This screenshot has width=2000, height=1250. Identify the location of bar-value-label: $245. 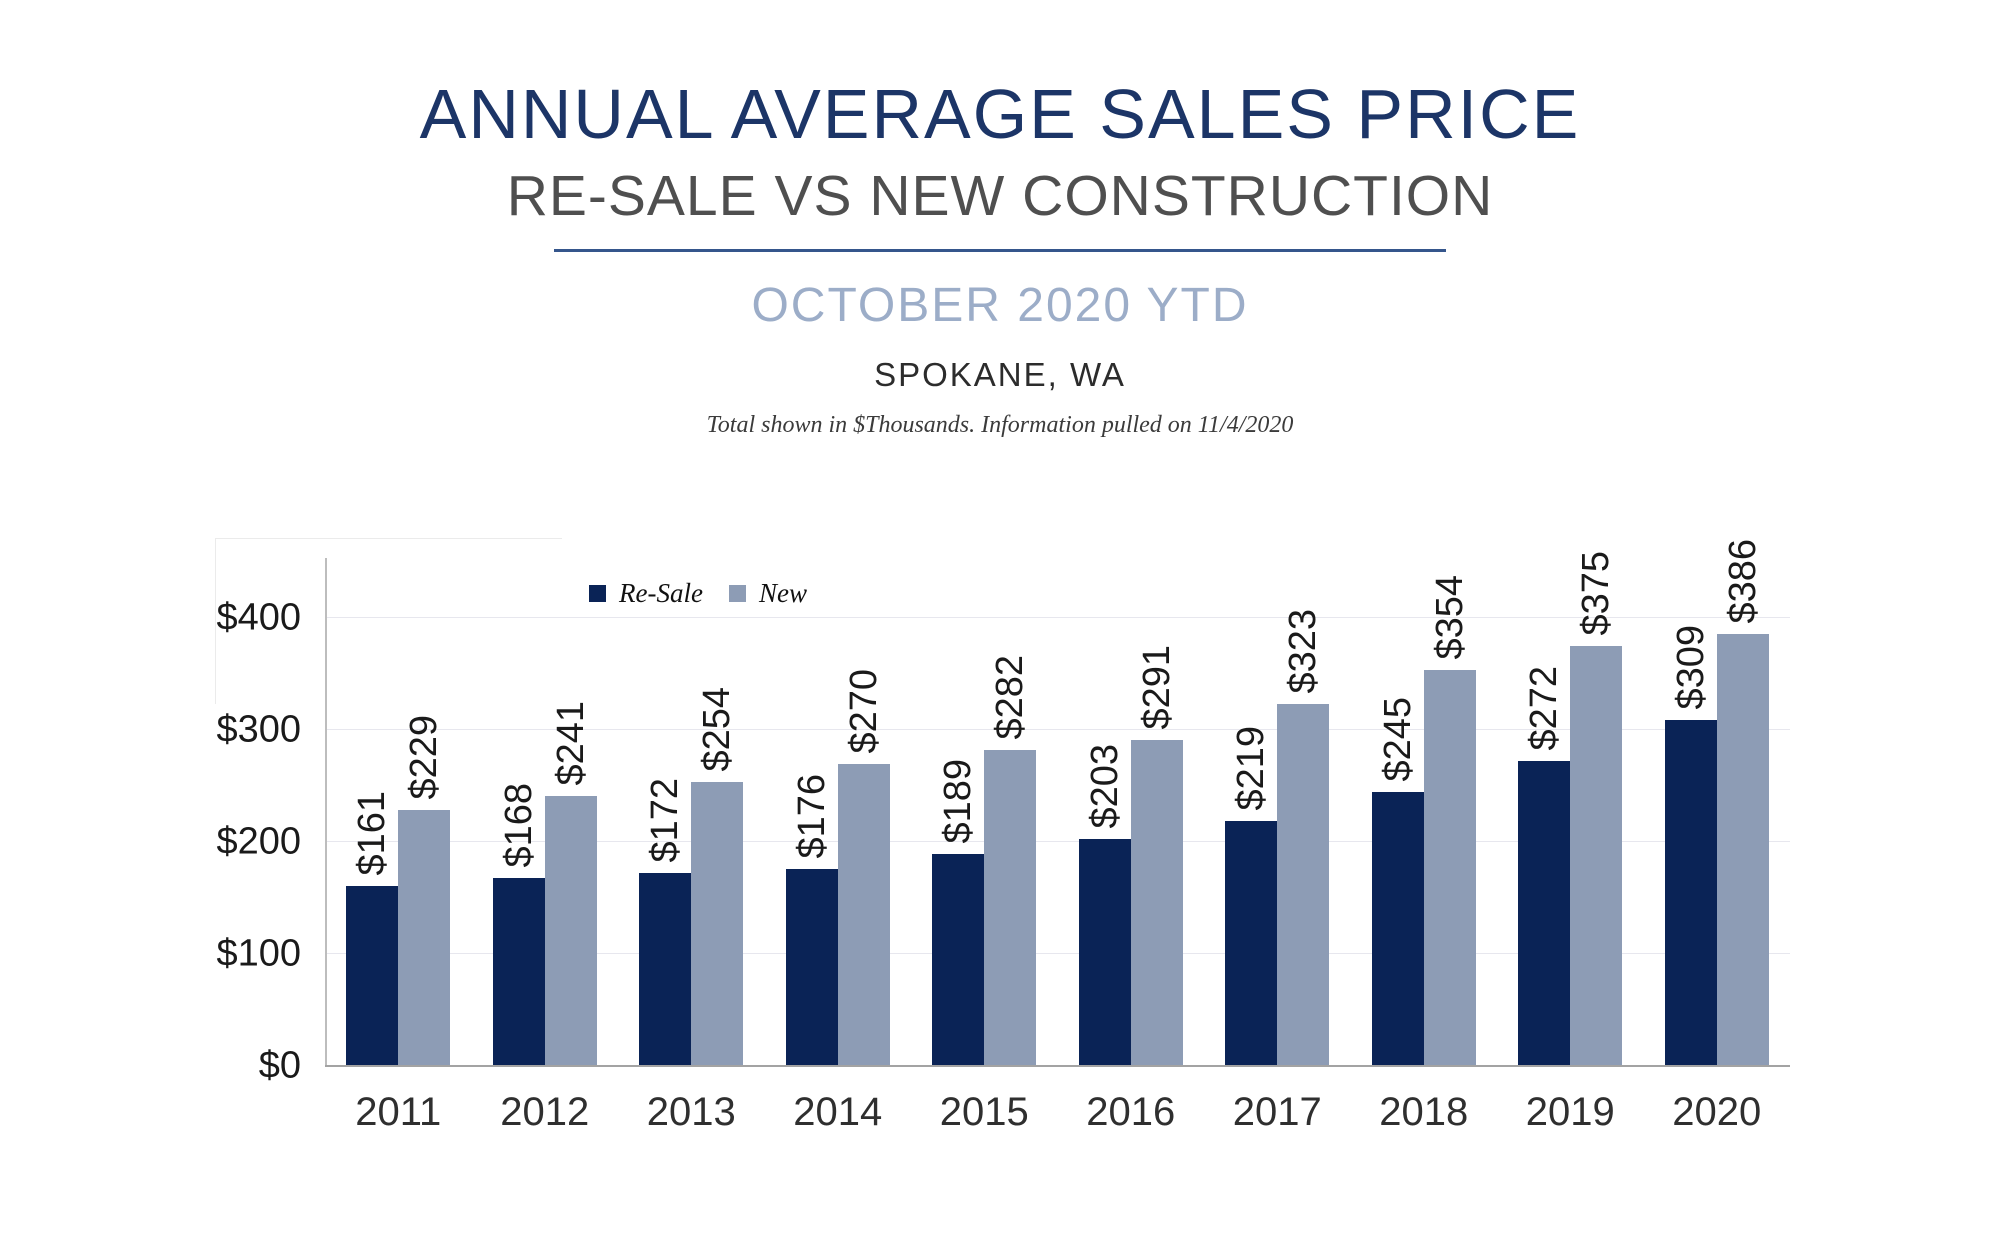
(1397, 739).